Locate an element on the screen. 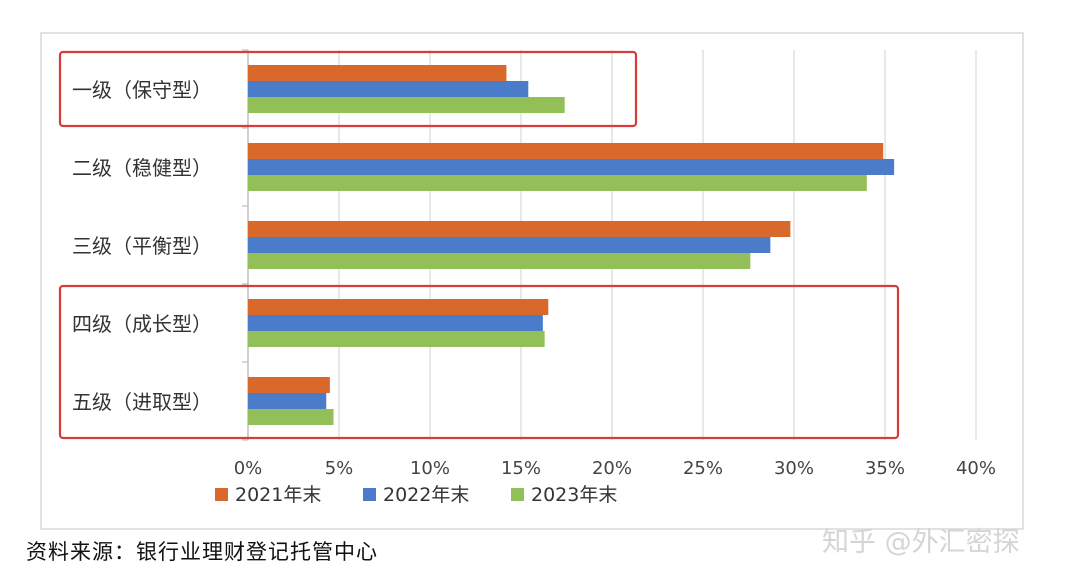 This screenshot has height=580, width=1080. x-tick-label: 5% is located at coordinates (339, 468).